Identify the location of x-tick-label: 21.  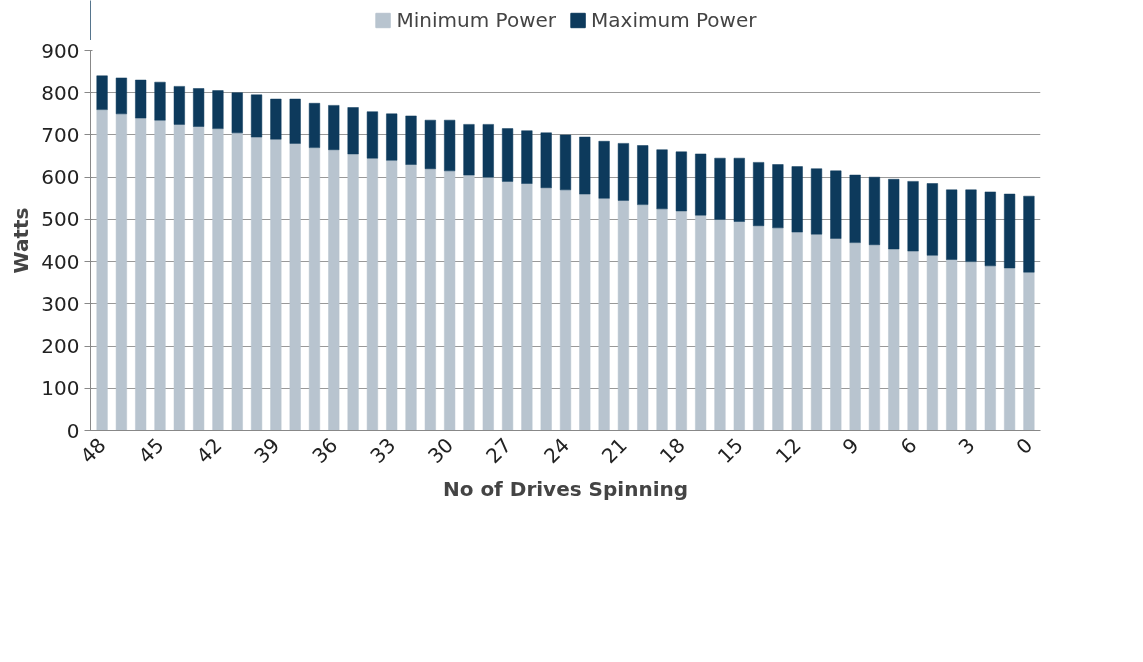
(614, 450).